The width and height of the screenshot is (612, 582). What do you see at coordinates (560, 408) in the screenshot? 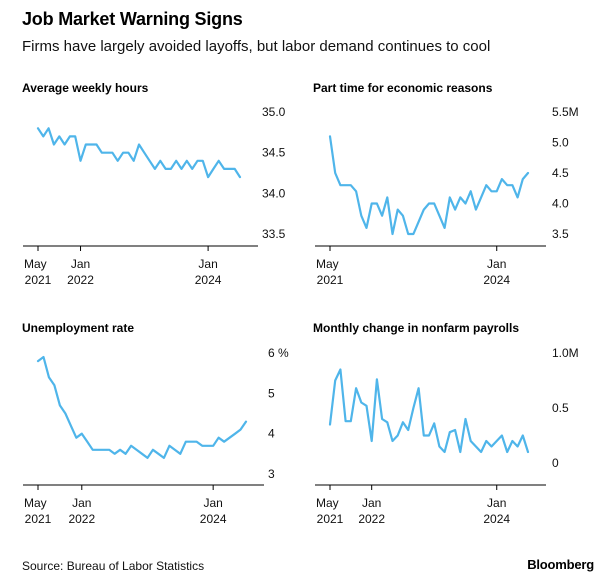
I see `y-tick-label: 0.5` at bounding box center [560, 408].